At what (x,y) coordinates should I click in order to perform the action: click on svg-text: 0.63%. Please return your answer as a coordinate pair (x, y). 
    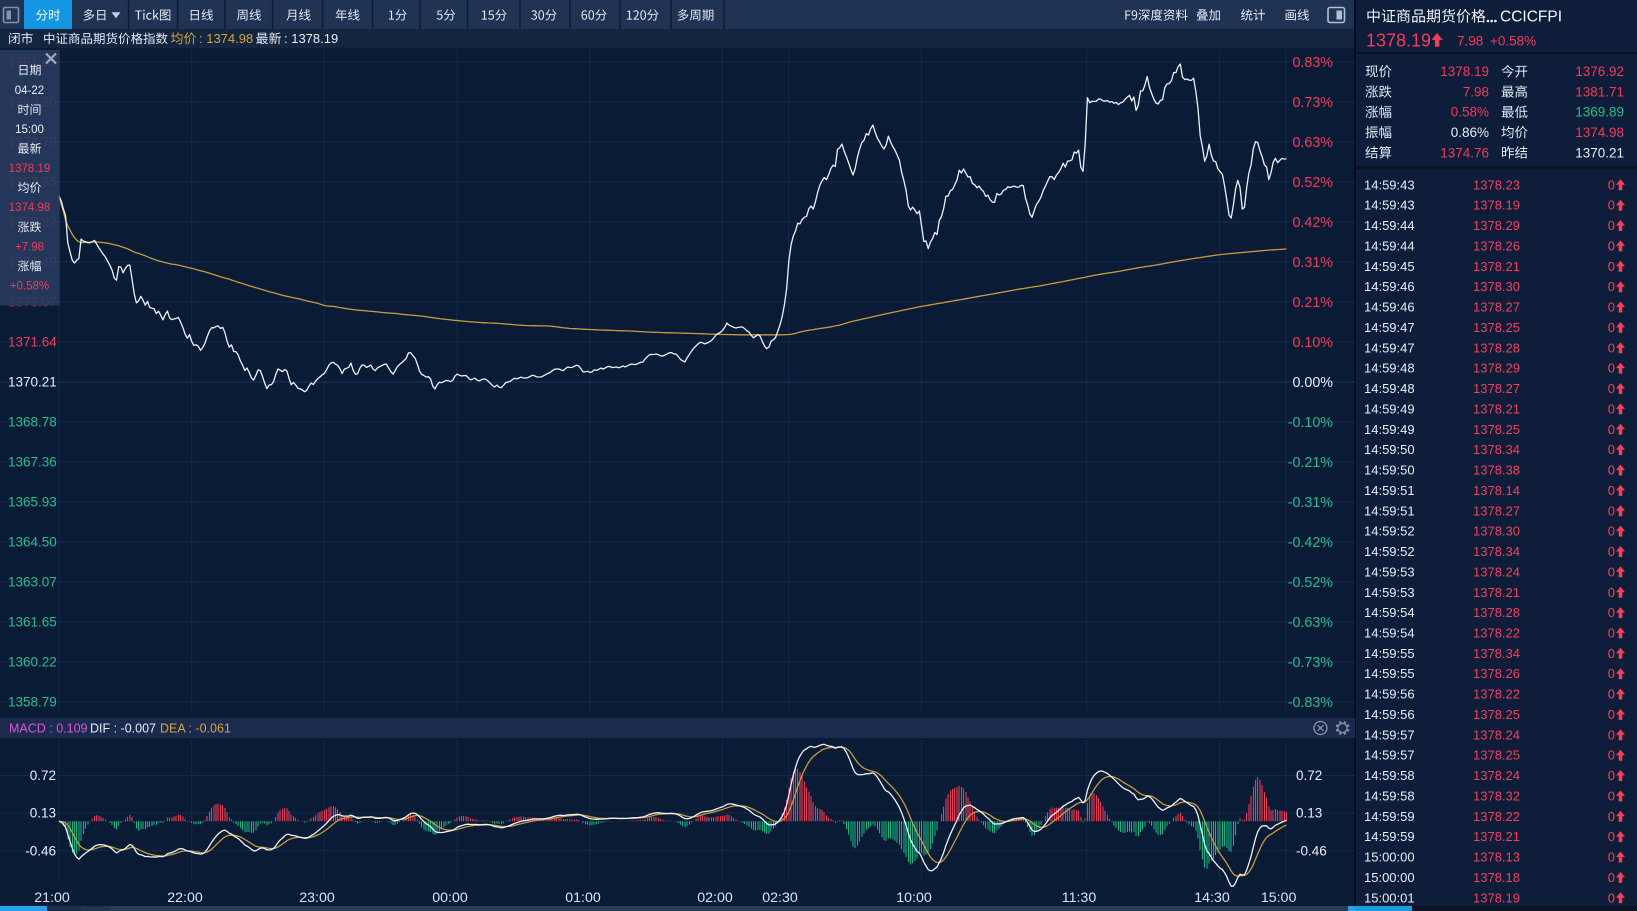
    Looking at the image, I should click on (1312, 143).